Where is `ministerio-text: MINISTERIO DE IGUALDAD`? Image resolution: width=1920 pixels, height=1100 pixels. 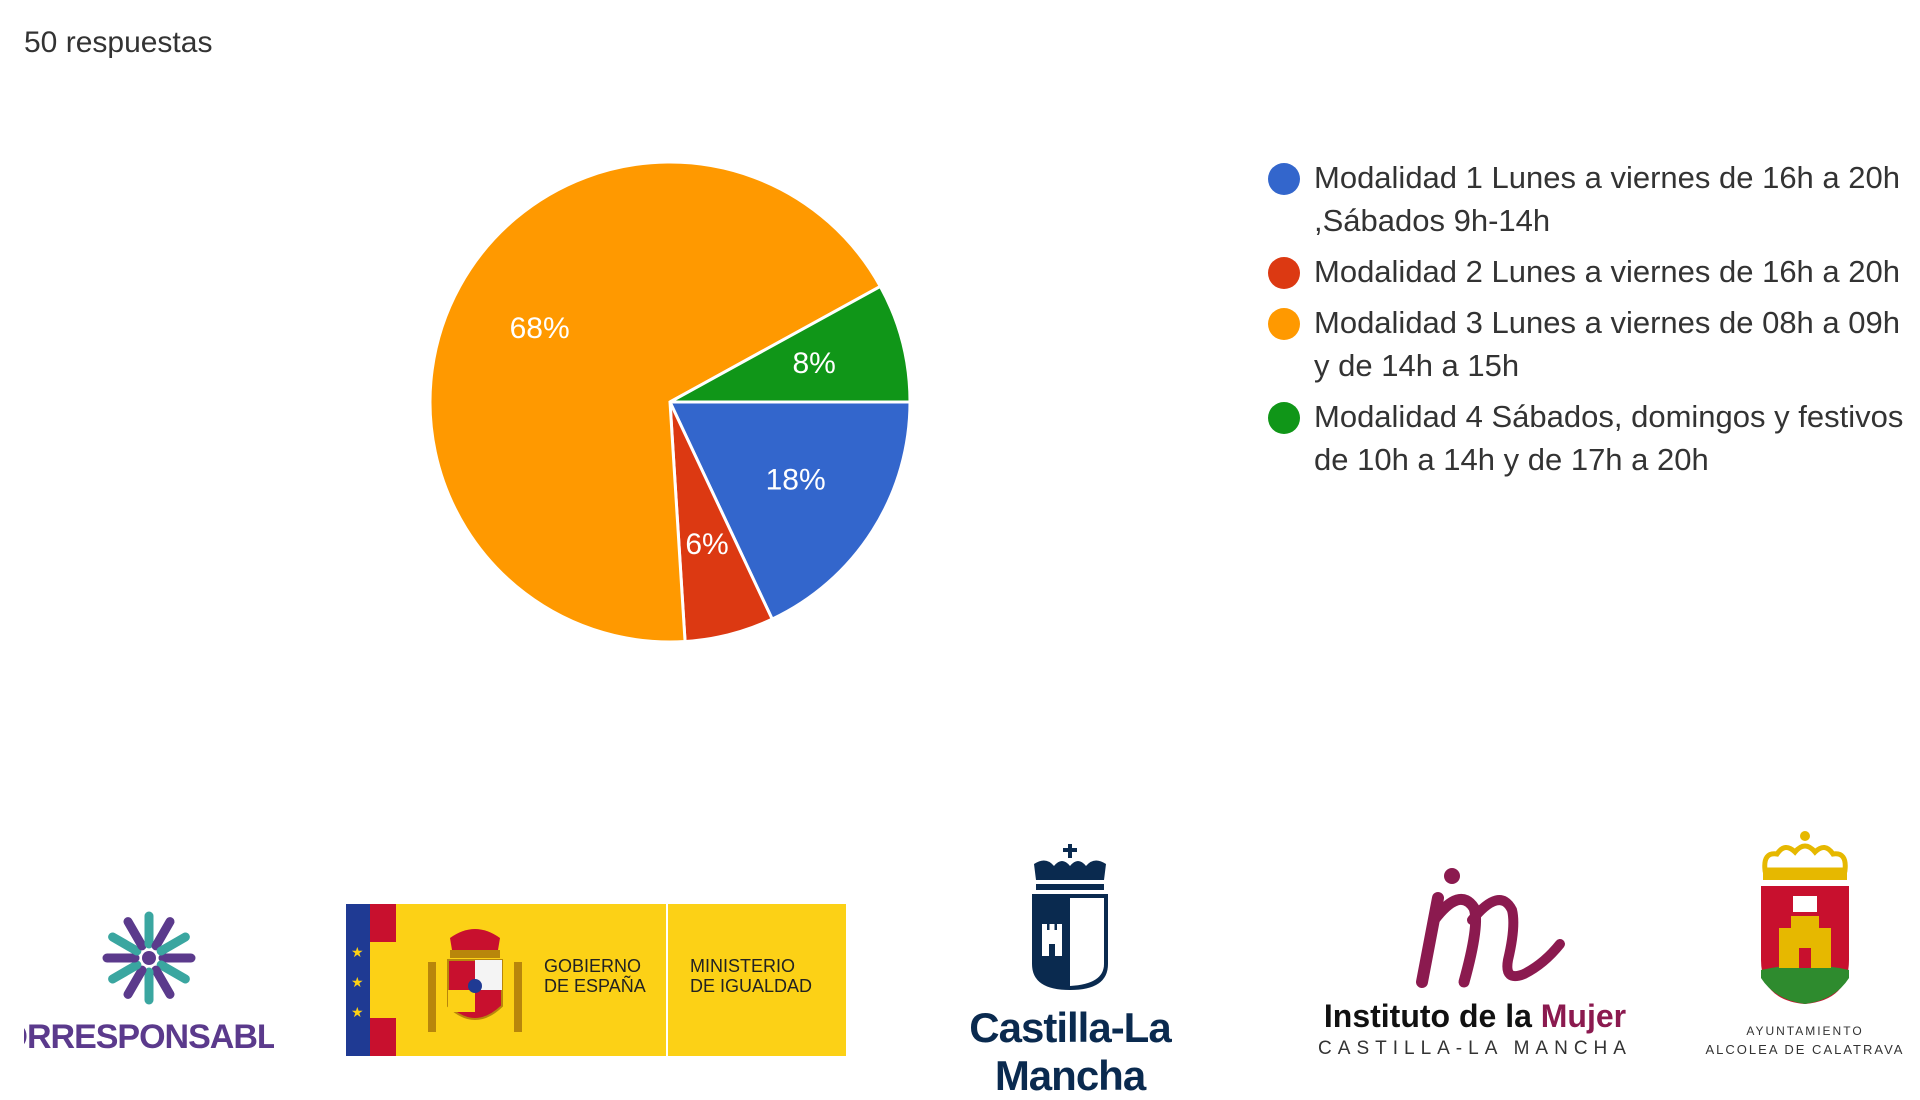 ministerio-text: MINISTERIO DE IGUALDAD is located at coordinates (751, 976).